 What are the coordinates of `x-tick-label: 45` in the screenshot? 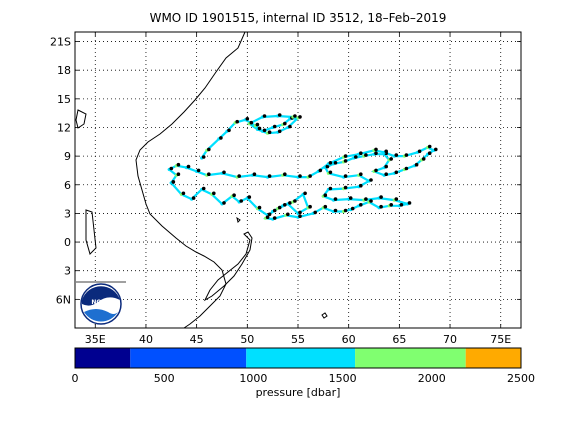 It's located at (197, 339).